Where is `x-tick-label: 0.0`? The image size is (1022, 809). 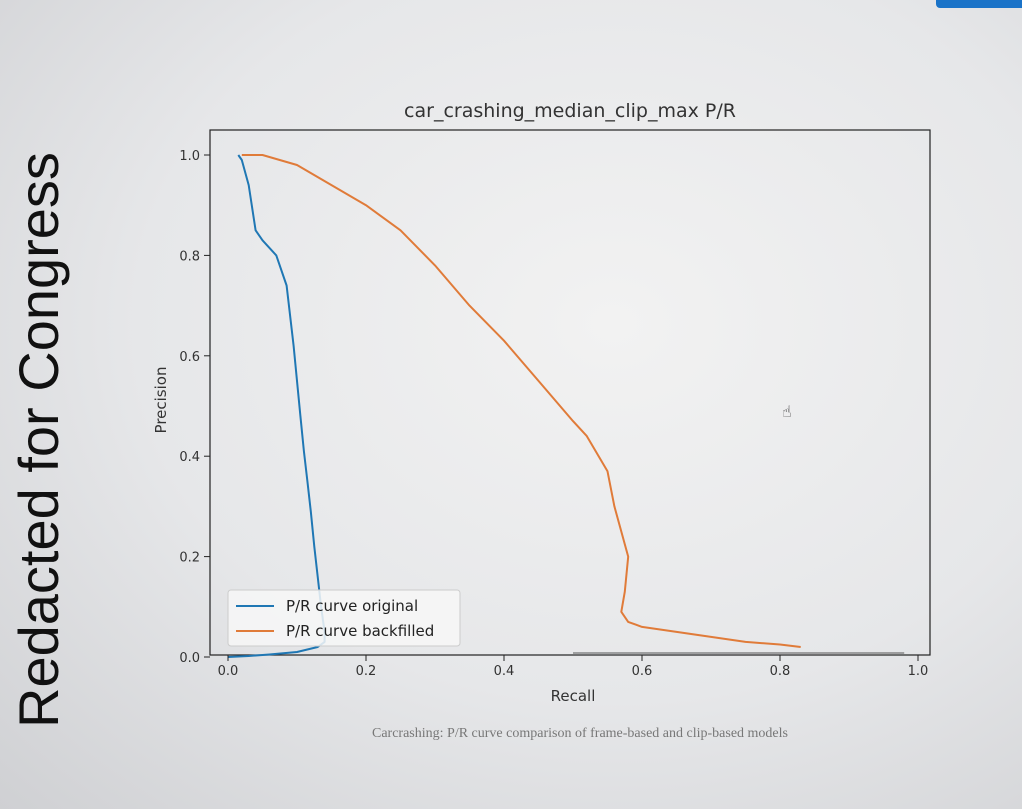
x-tick-label: 0.0 is located at coordinates (228, 671).